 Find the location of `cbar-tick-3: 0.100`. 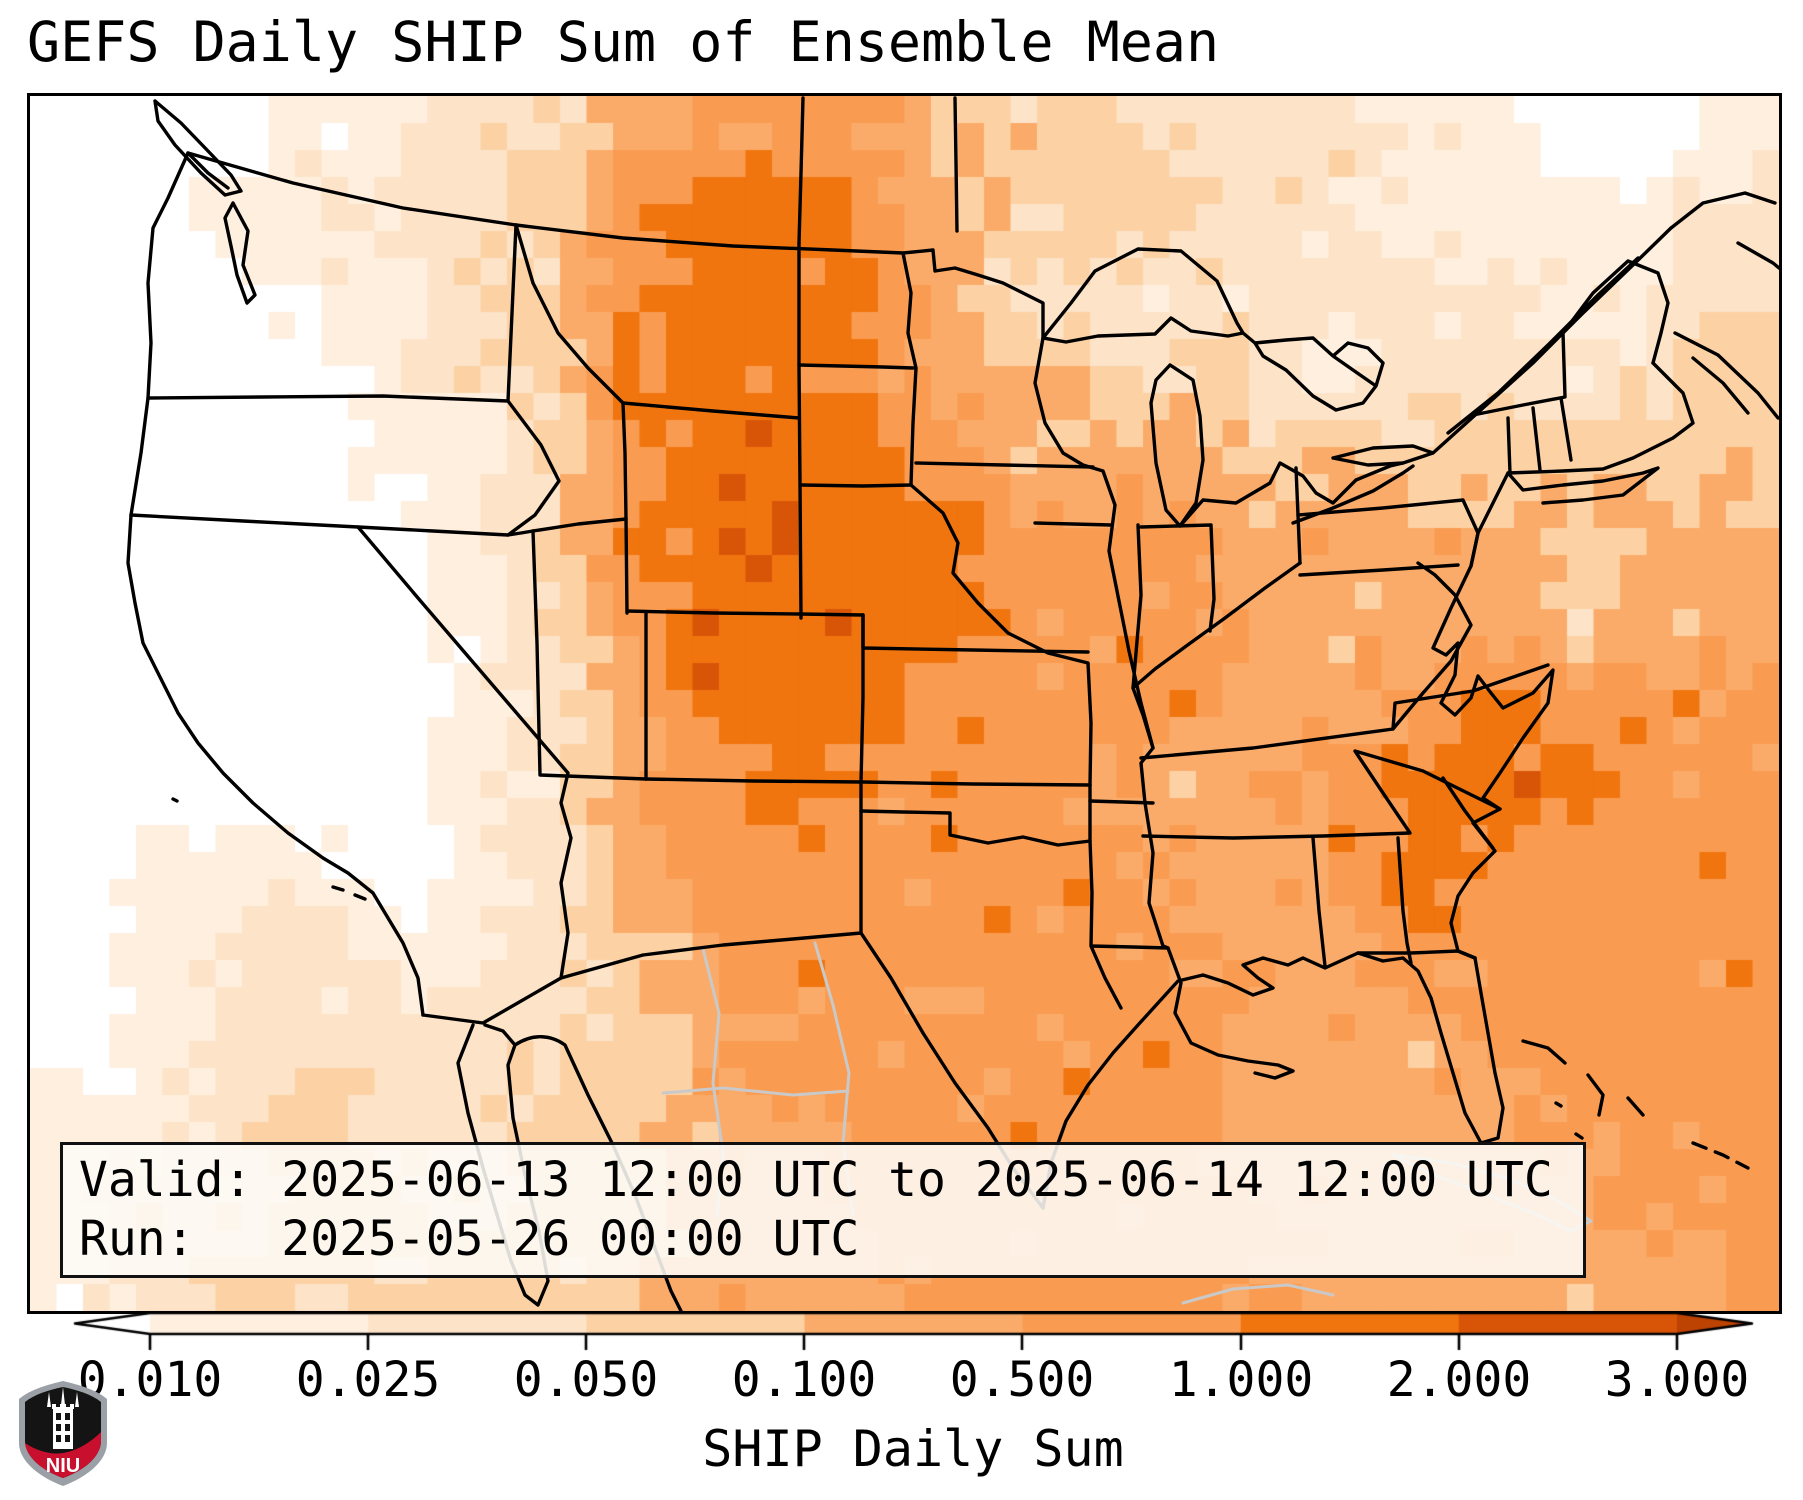

cbar-tick-3: 0.100 is located at coordinates (804, 1380).